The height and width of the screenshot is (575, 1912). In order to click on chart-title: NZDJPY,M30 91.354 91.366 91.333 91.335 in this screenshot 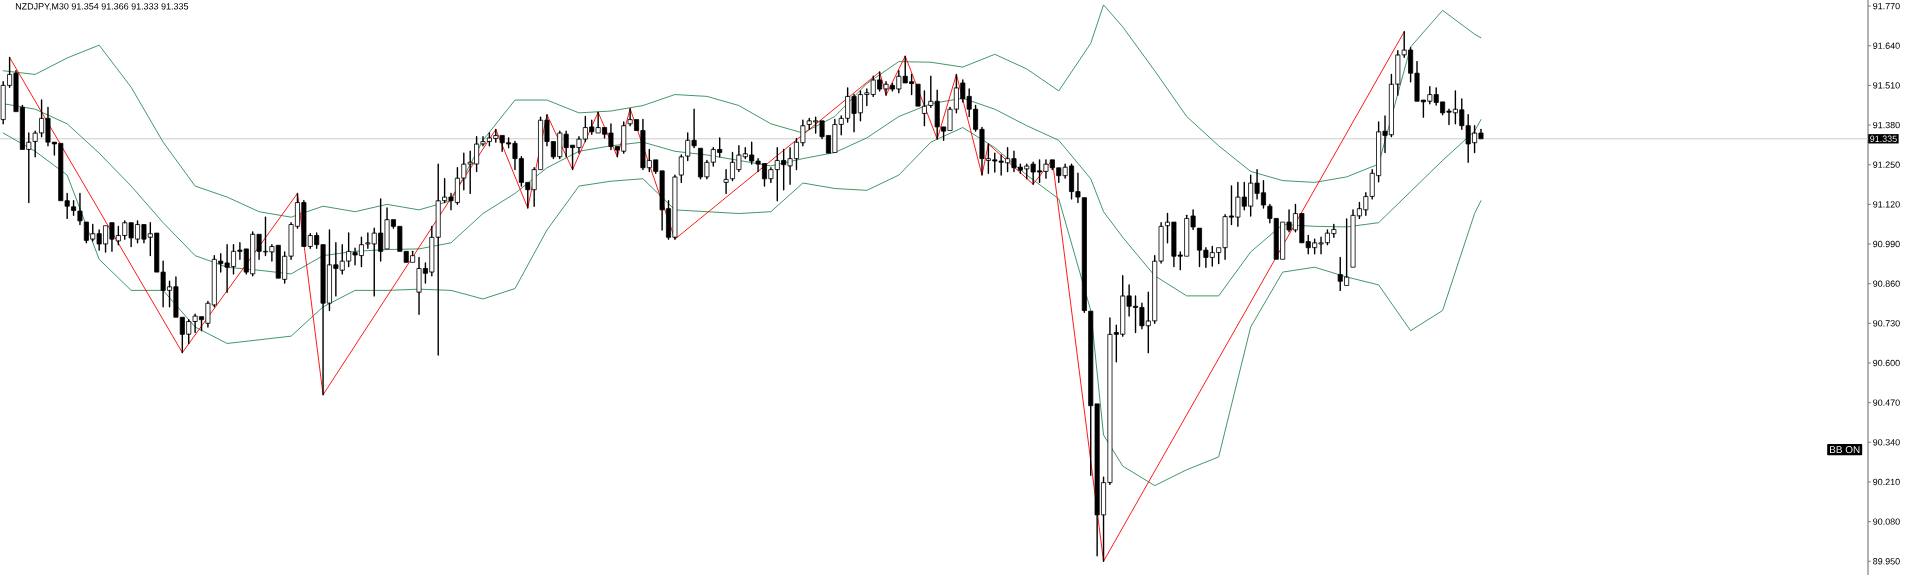, I will do `click(102, 7)`.